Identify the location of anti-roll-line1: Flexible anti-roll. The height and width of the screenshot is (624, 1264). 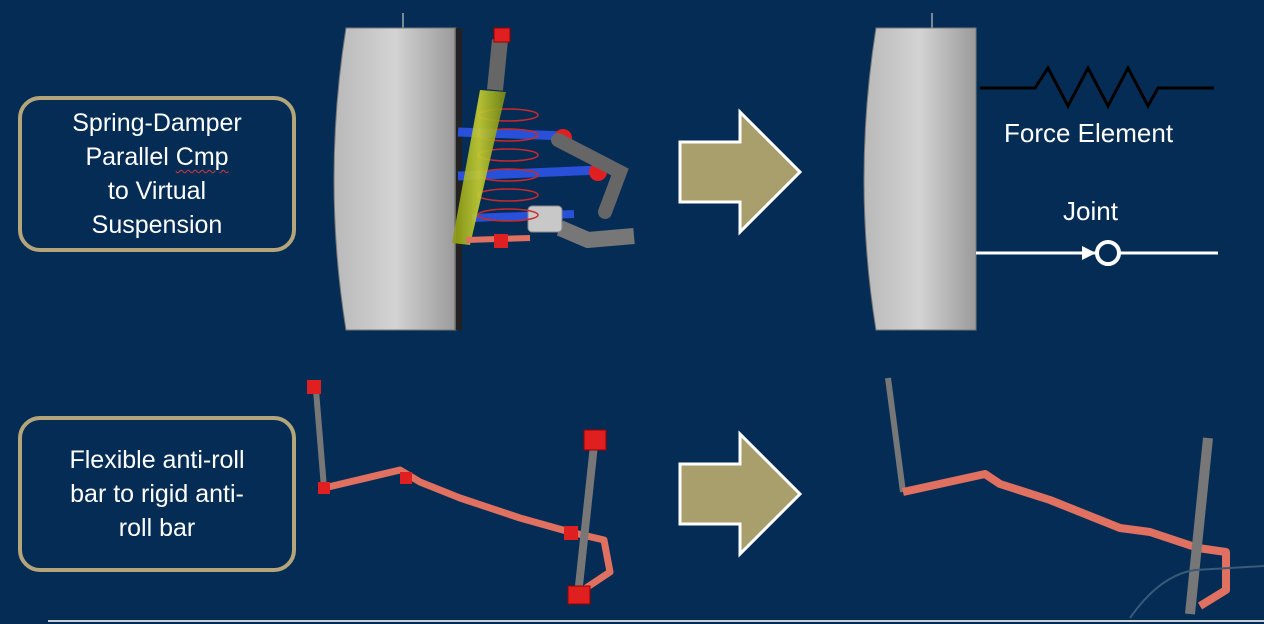
(157, 460).